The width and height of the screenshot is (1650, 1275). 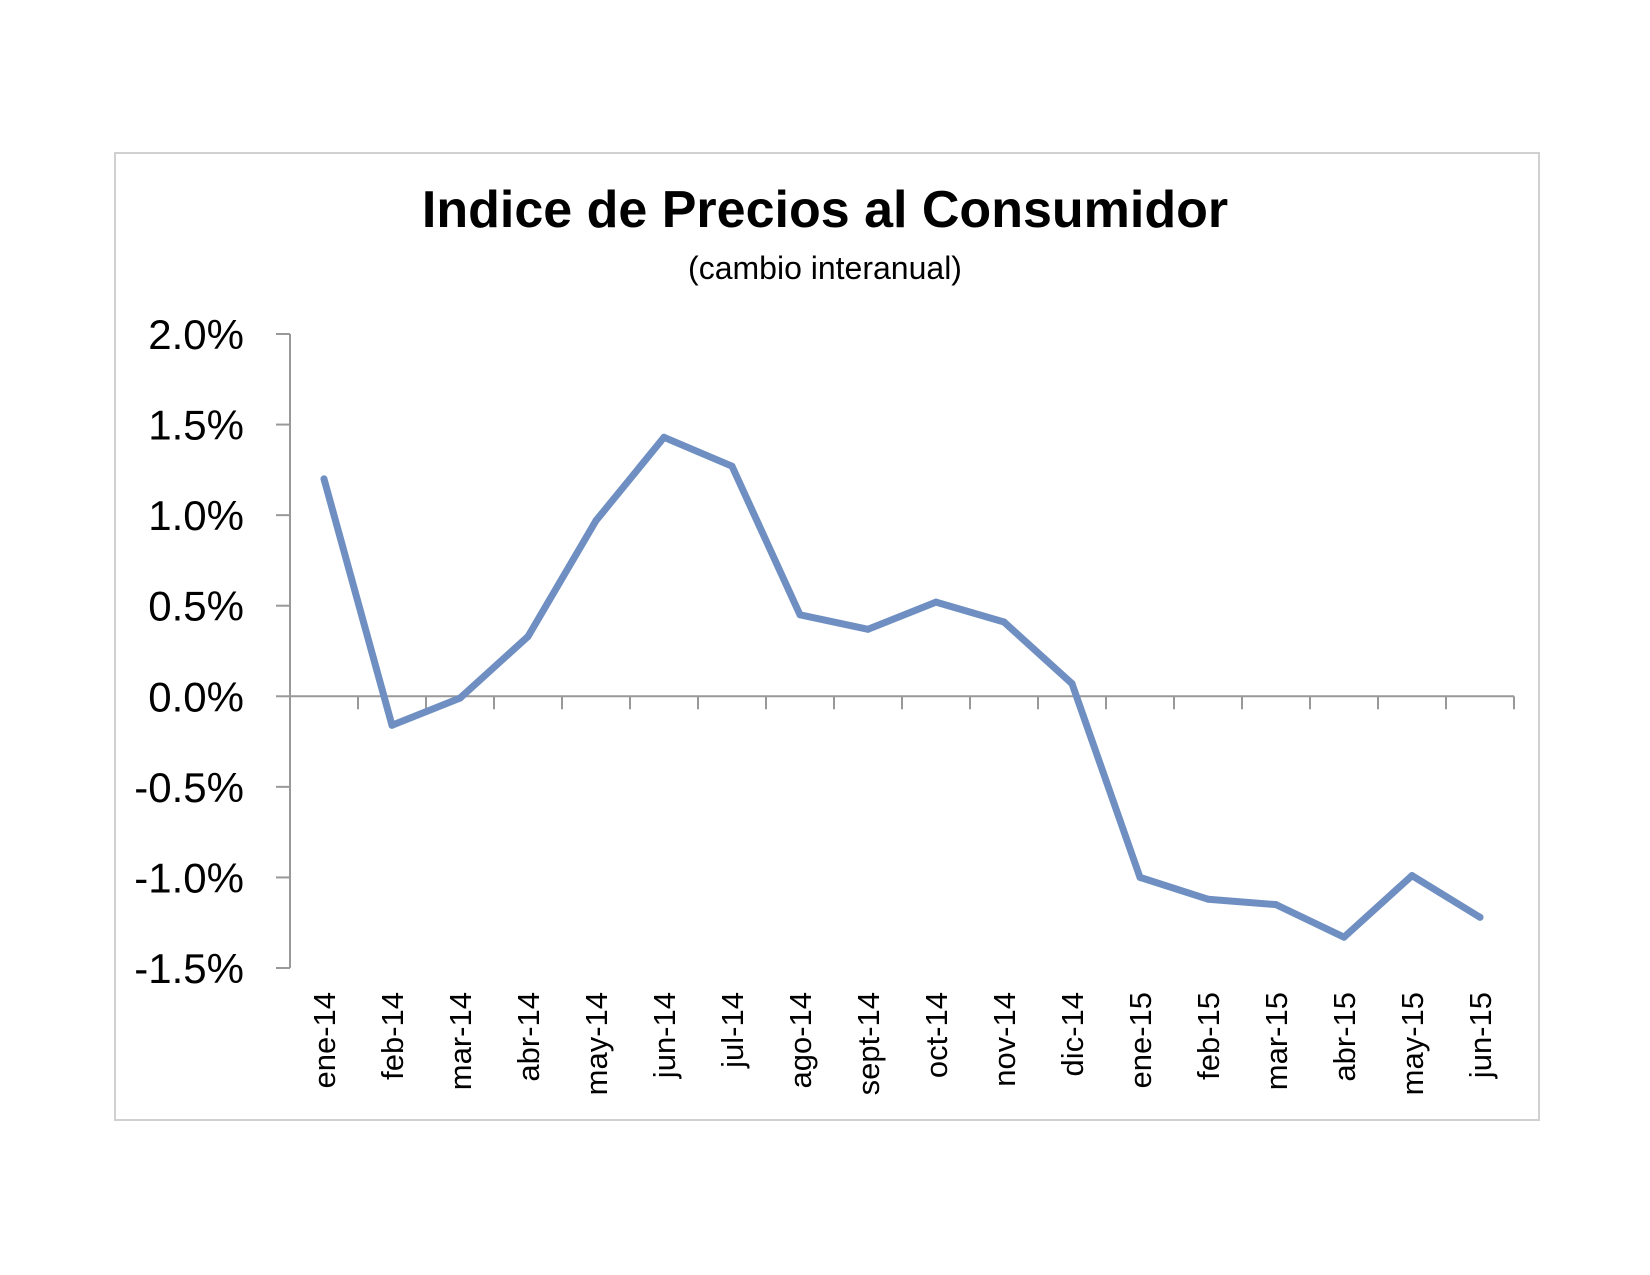 What do you see at coordinates (825, 268) in the screenshot?
I see `chart-subtitle: (cambio interanual)` at bounding box center [825, 268].